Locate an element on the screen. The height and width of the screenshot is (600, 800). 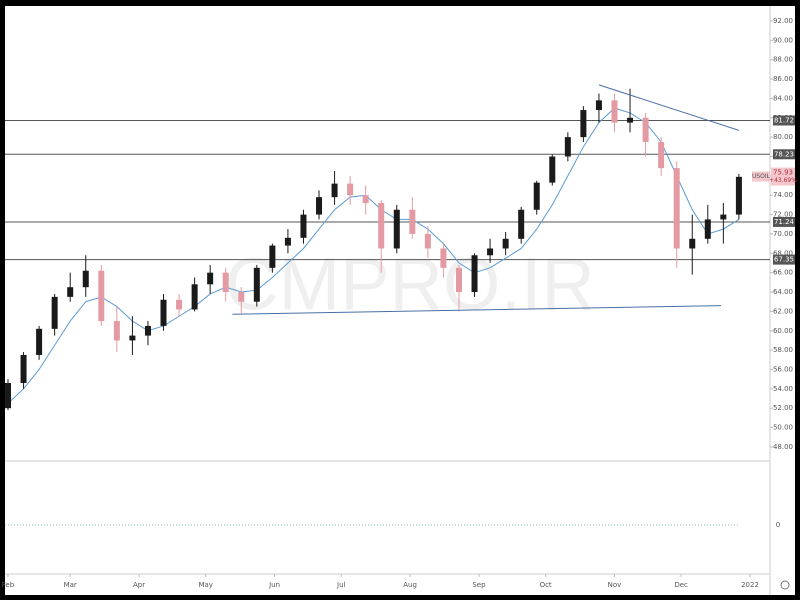
y-tick-label: 80.00 is located at coordinates (783, 137).